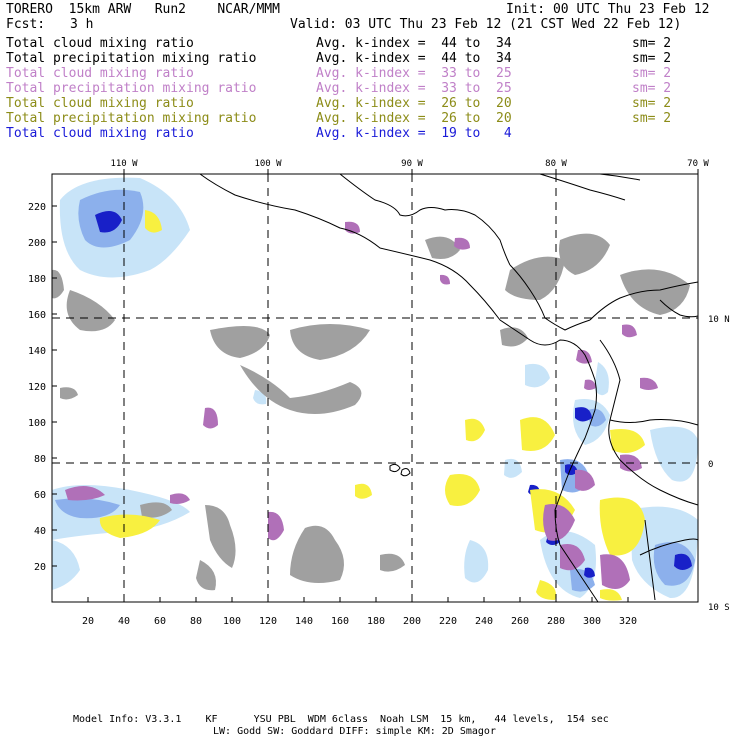 The width and height of the screenshot is (740, 740). Describe the element at coordinates (304, 621) in the screenshot. I see `x-tick-label: 140` at that location.